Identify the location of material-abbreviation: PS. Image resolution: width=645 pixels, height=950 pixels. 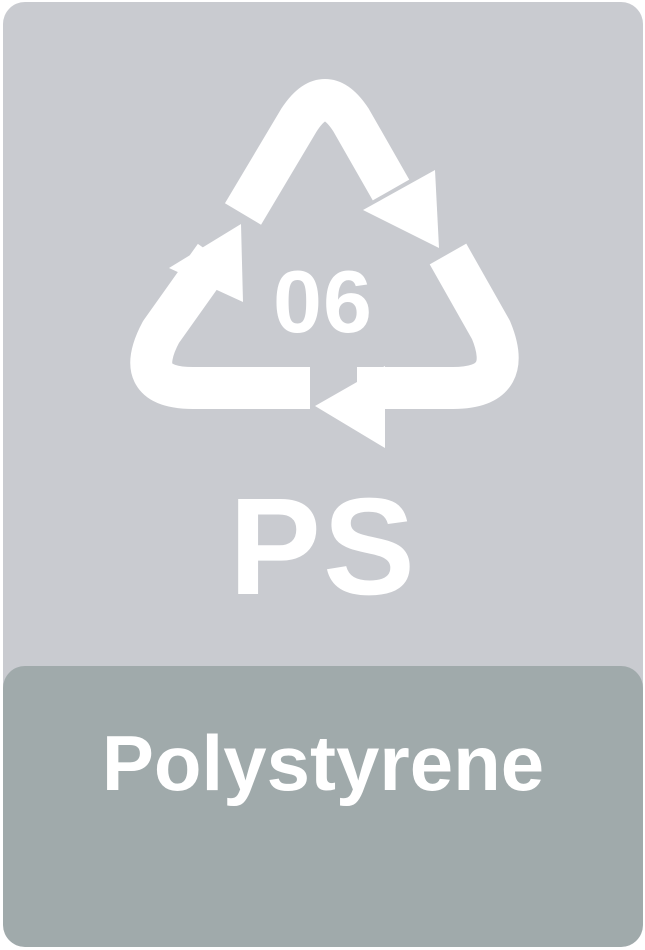
(323, 547).